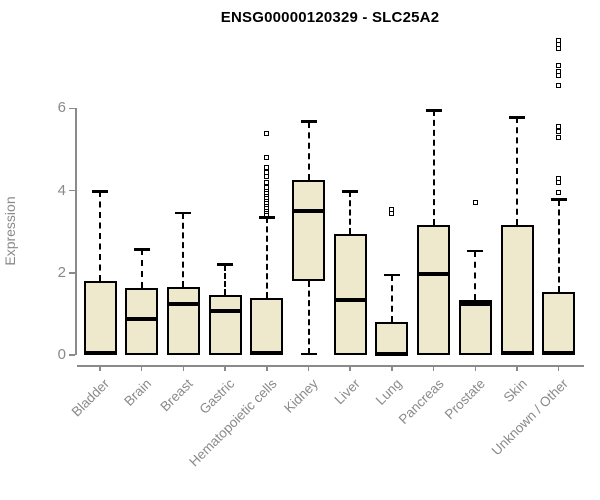 The image size is (600, 500). What do you see at coordinates (330, 366) in the screenshot?
I see `x-axis-line` at bounding box center [330, 366].